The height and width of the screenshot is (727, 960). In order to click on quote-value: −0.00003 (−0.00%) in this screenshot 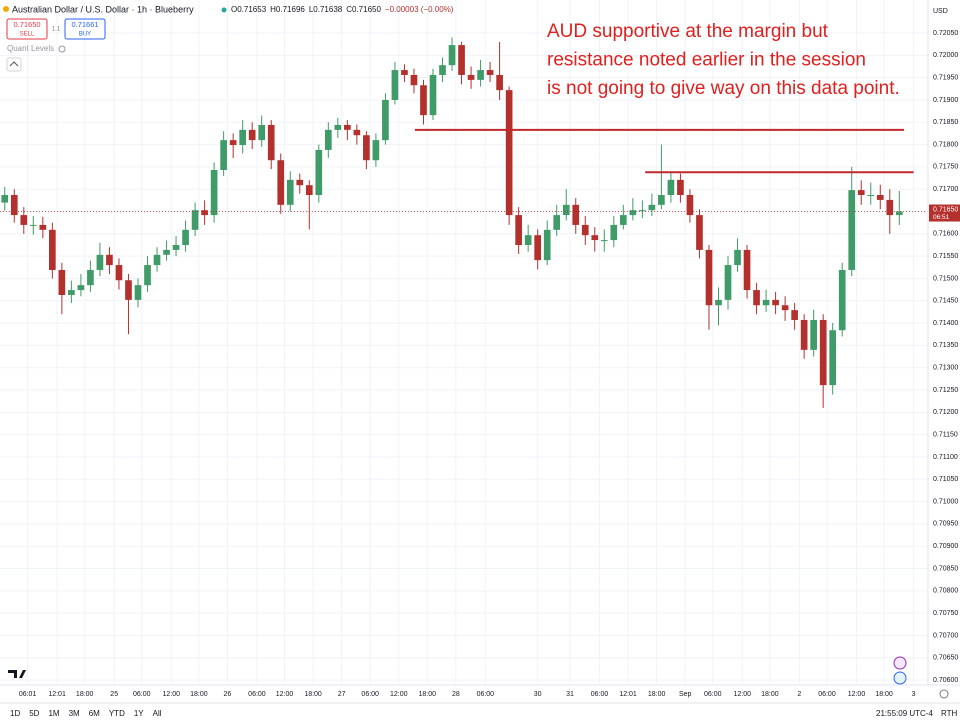, I will do `click(419, 9)`.